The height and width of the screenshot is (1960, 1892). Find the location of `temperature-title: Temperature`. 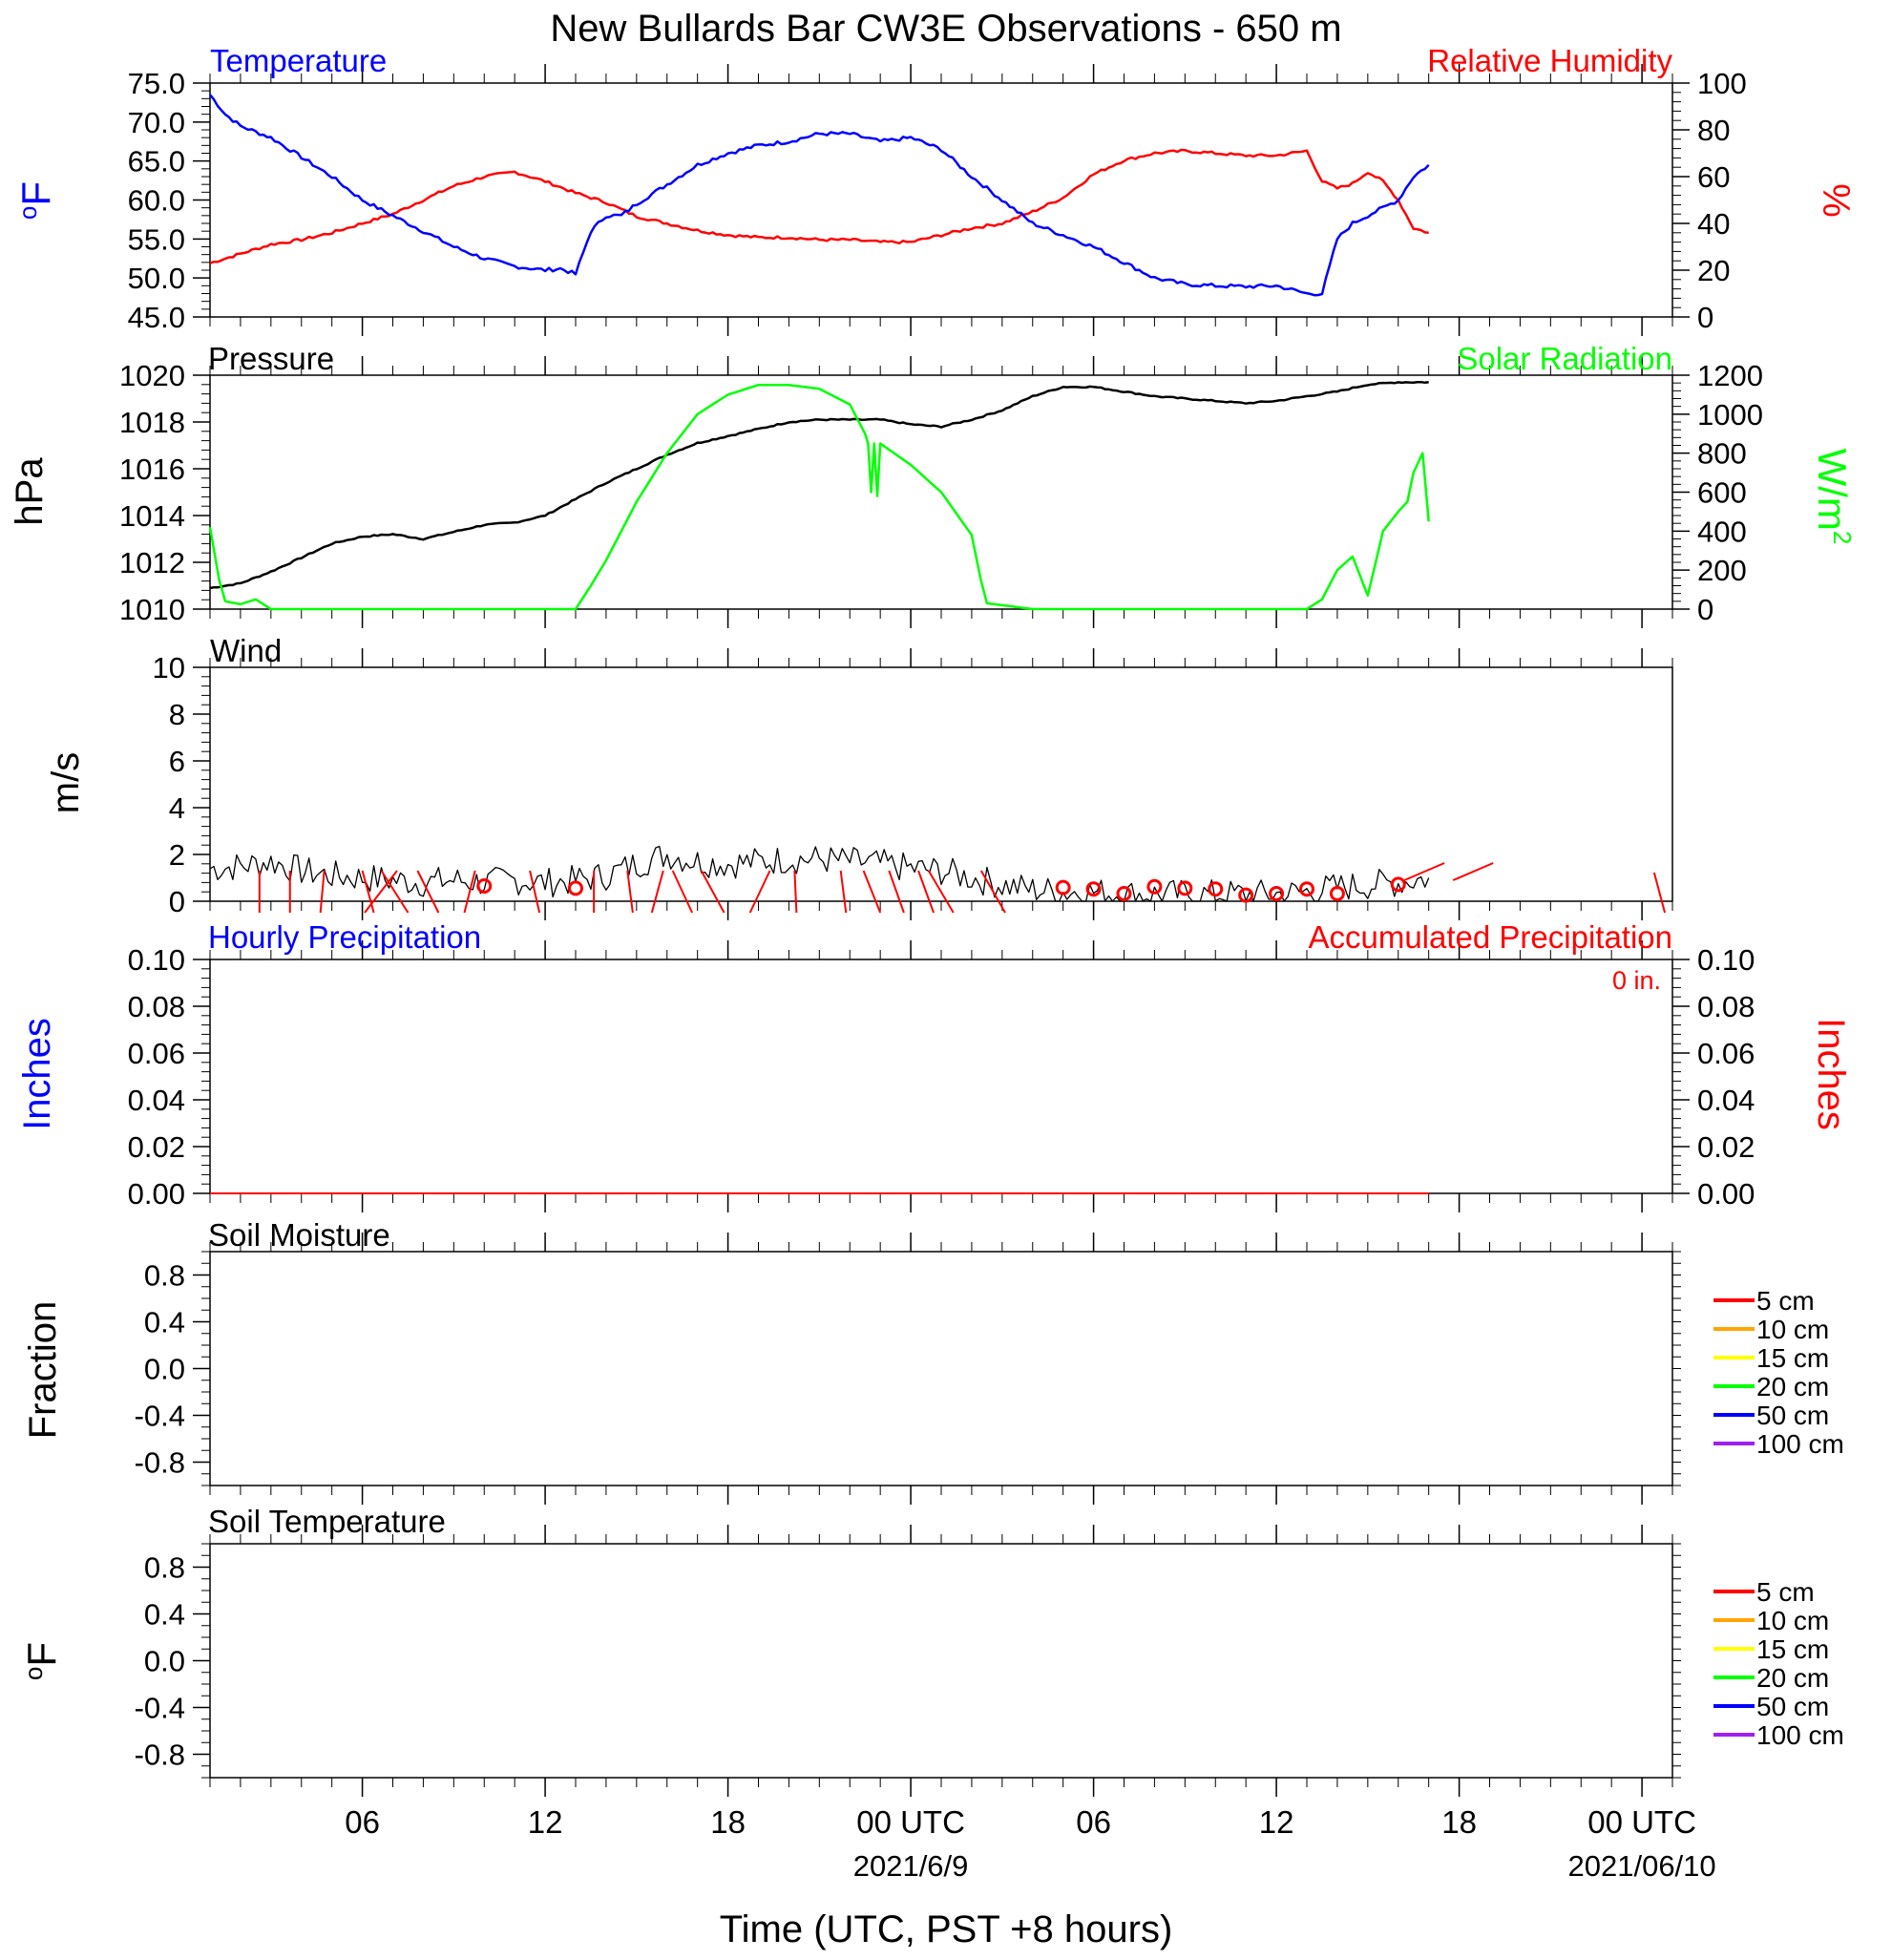

temperature-title: Temperature is located at coordinates (298, 60).